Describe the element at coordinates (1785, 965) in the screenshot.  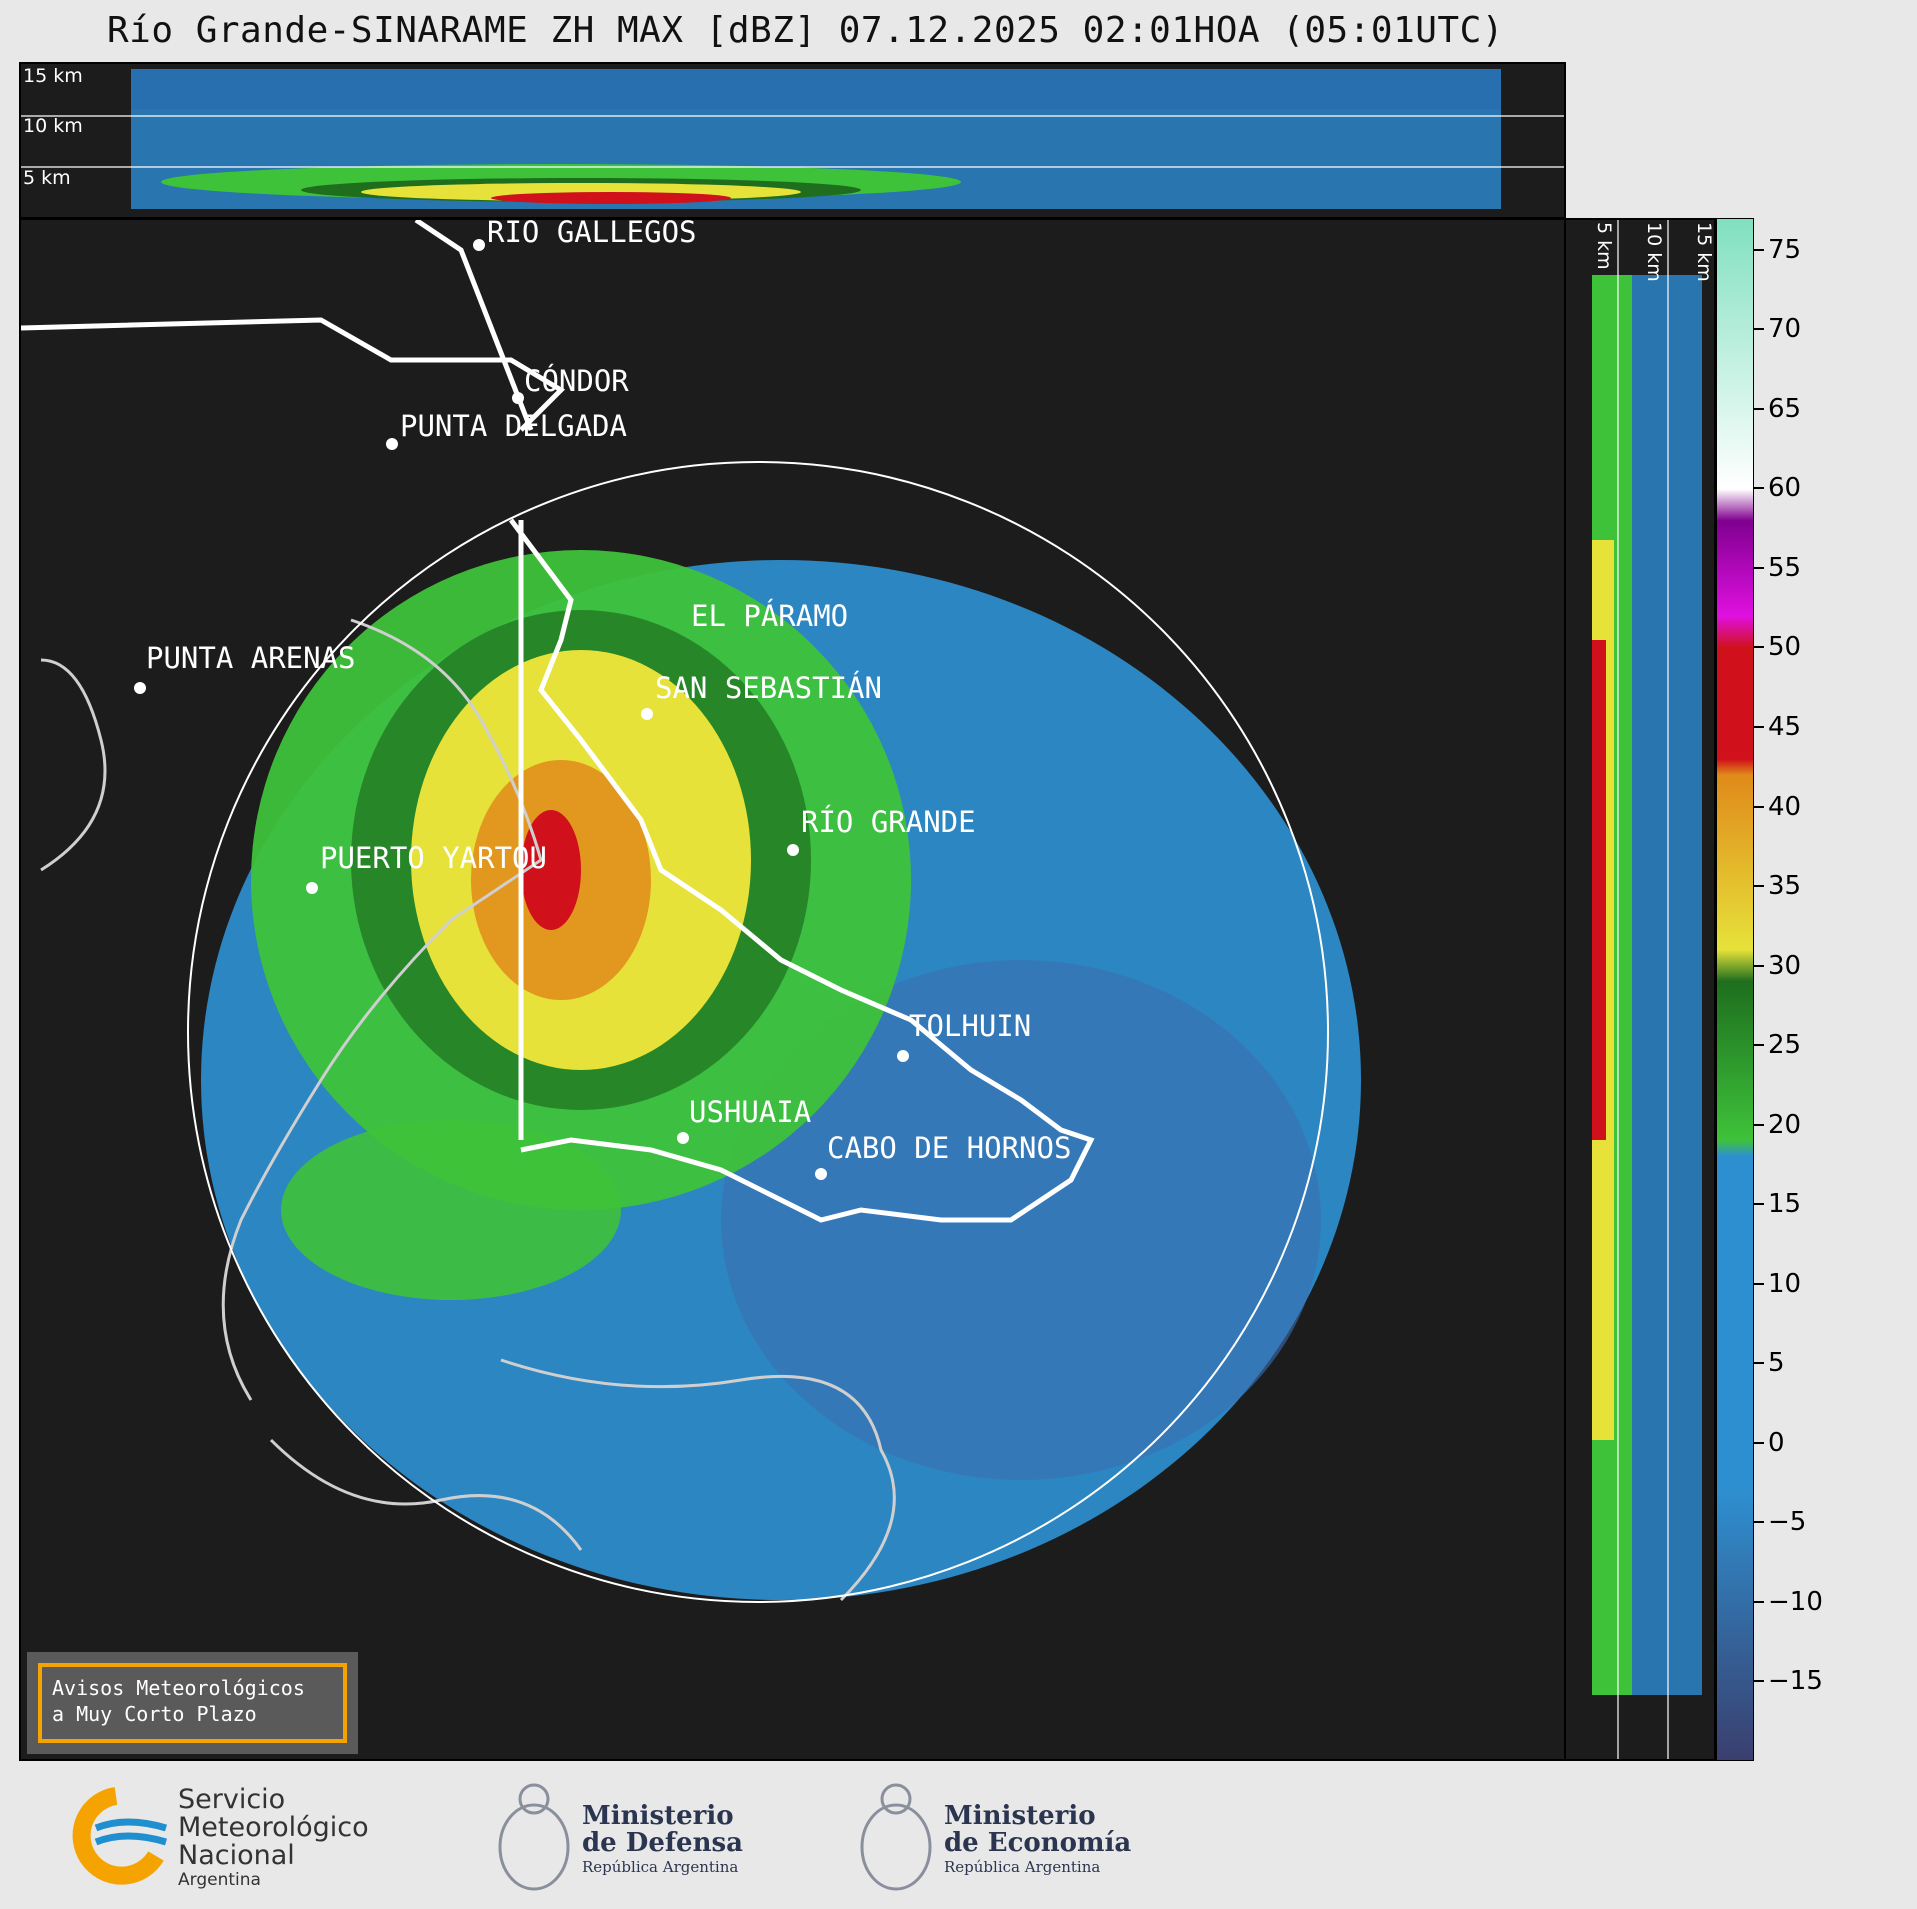
I see `colorbar-tick-label: 30` at that location.